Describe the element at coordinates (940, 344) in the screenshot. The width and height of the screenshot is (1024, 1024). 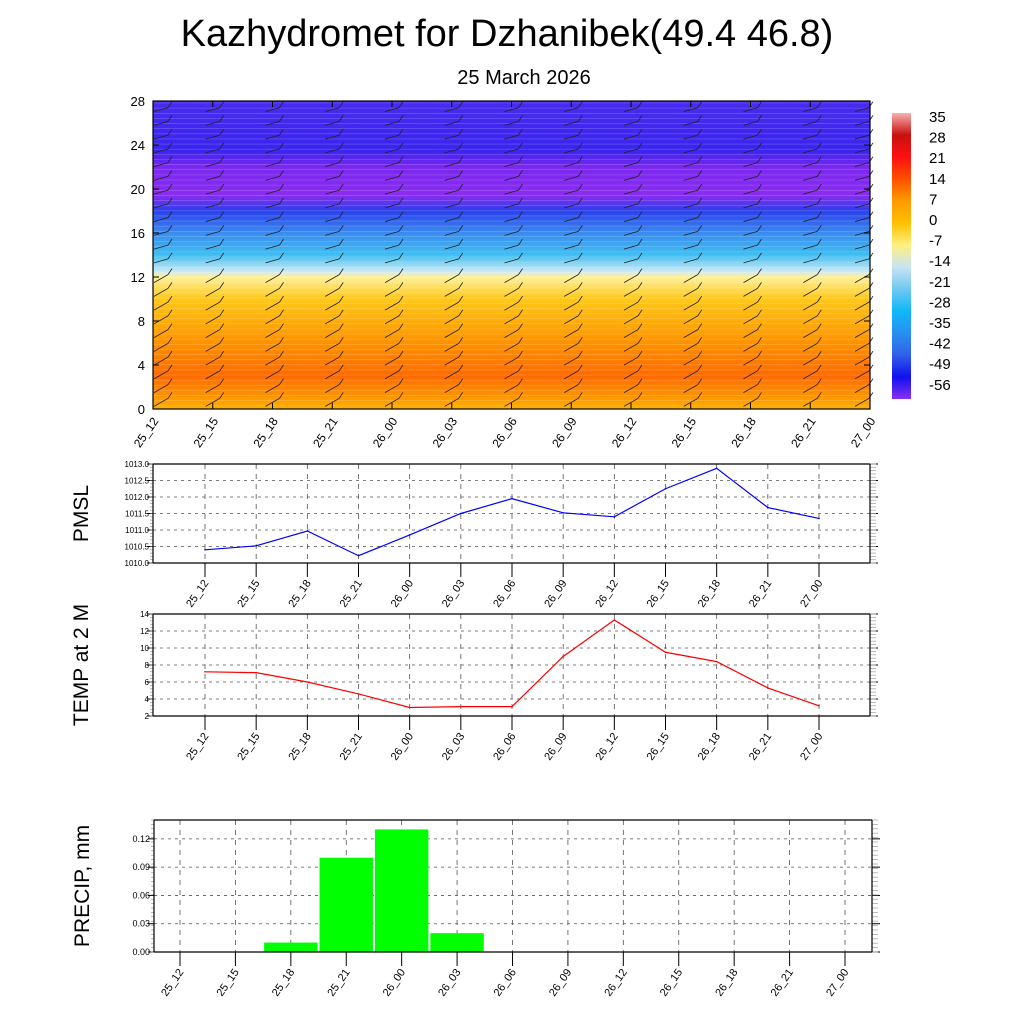
I see `colorbar-label: -42` at that location.